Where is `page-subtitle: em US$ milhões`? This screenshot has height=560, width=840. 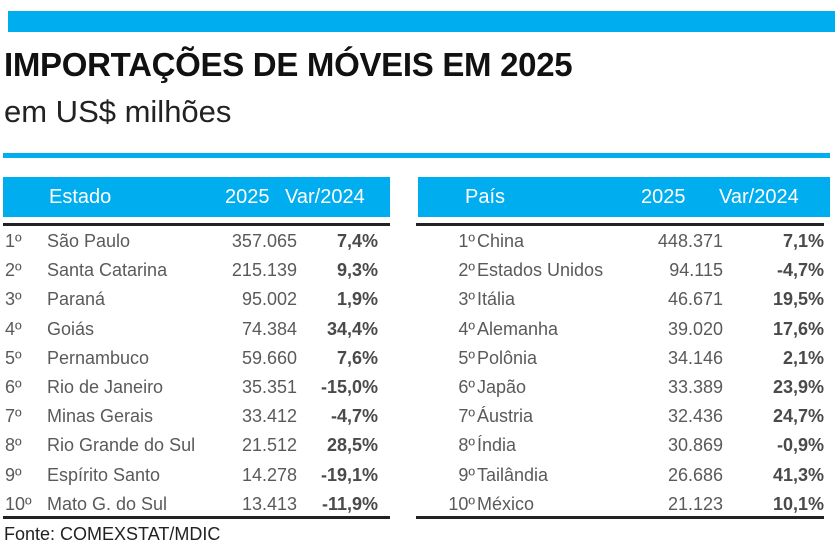
page-subtitle: em US$ milhões is located at coordinates (118, 111).